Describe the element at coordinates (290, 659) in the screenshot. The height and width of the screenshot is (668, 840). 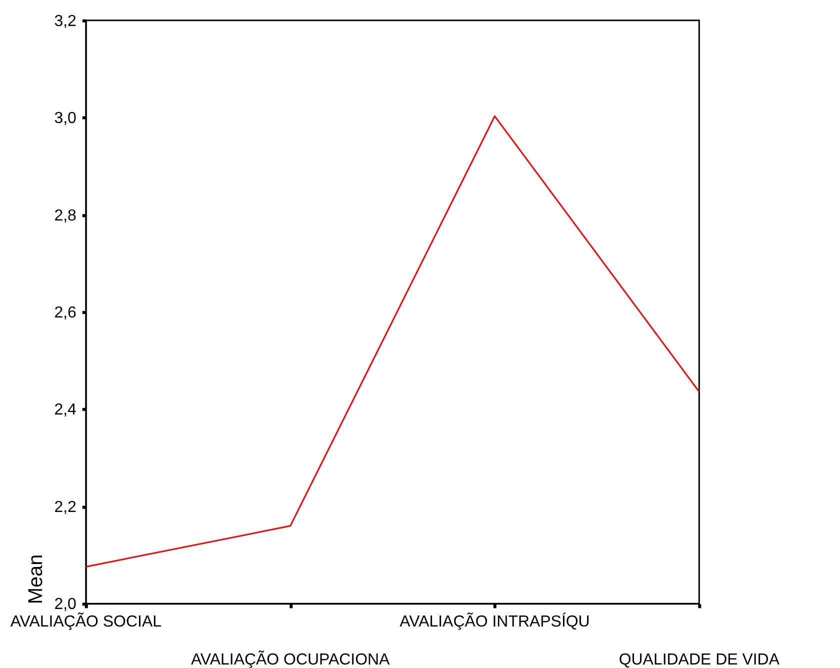
I see `x-tick-label: AVALIAÇÃO OCUPACIONA` at that location.